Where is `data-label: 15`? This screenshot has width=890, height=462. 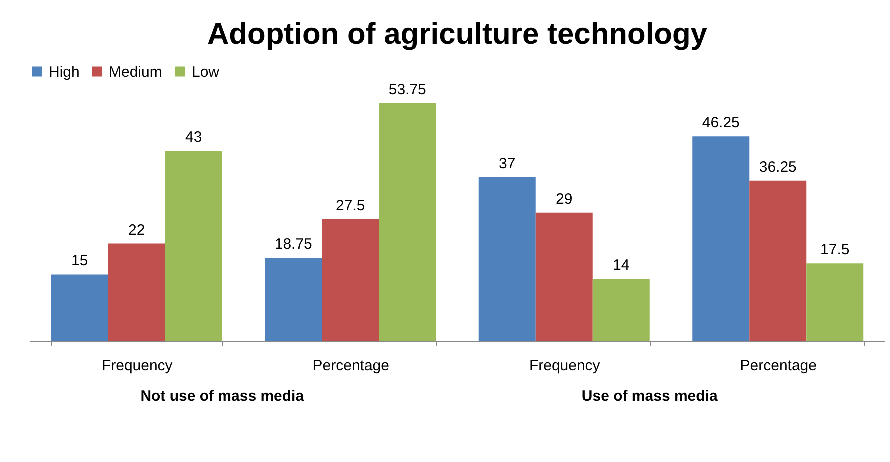
data-label: 15 is located at coordinates (80, 261).